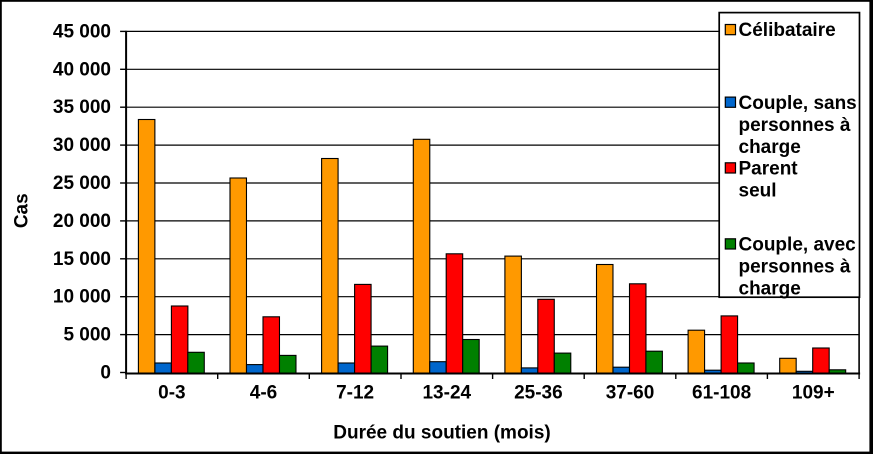 The width and height of the screenshot is (873, 454). Describe the element at coordinates (82, 31) in the screenshot. I see `svg-text: 45 000` at that location.